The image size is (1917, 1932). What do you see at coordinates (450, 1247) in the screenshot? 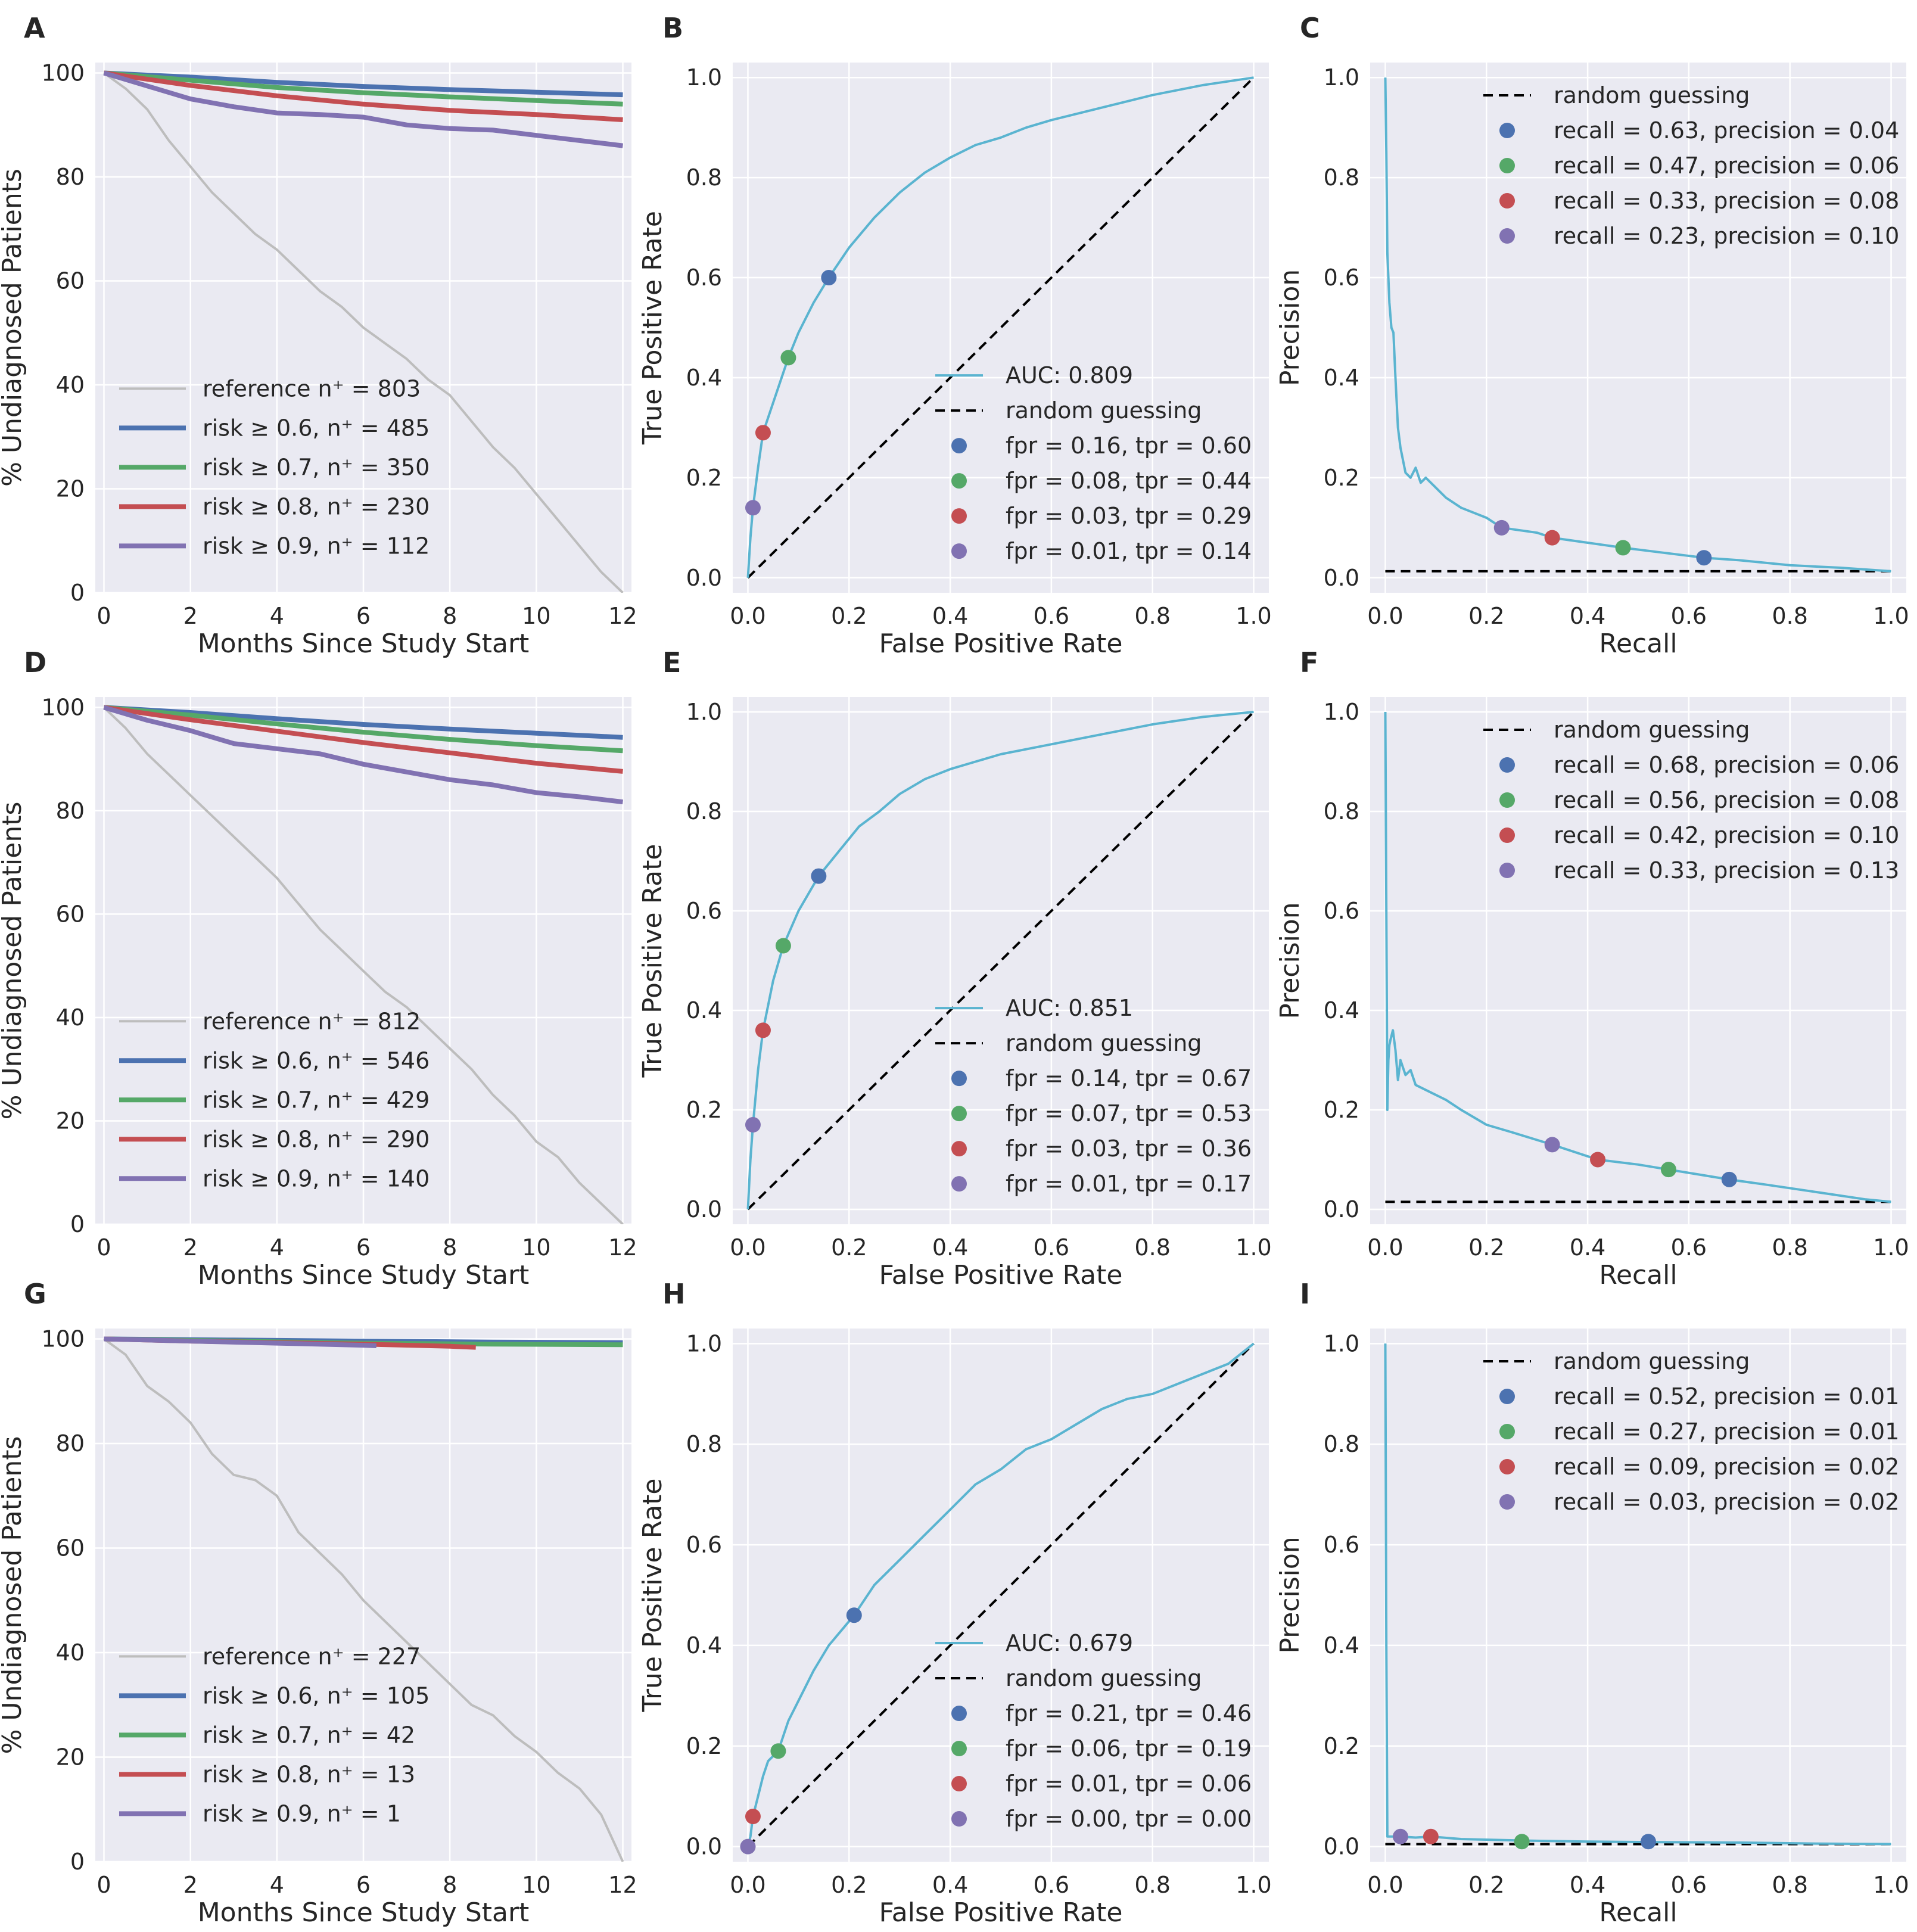
I see `x-tick-label: 8` at bounding box center [450, 1247].